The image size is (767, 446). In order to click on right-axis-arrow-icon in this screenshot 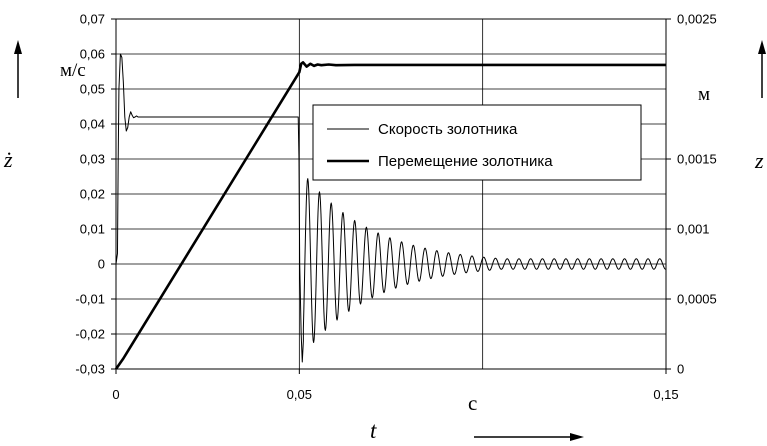, I will do `click(762, 69)`.